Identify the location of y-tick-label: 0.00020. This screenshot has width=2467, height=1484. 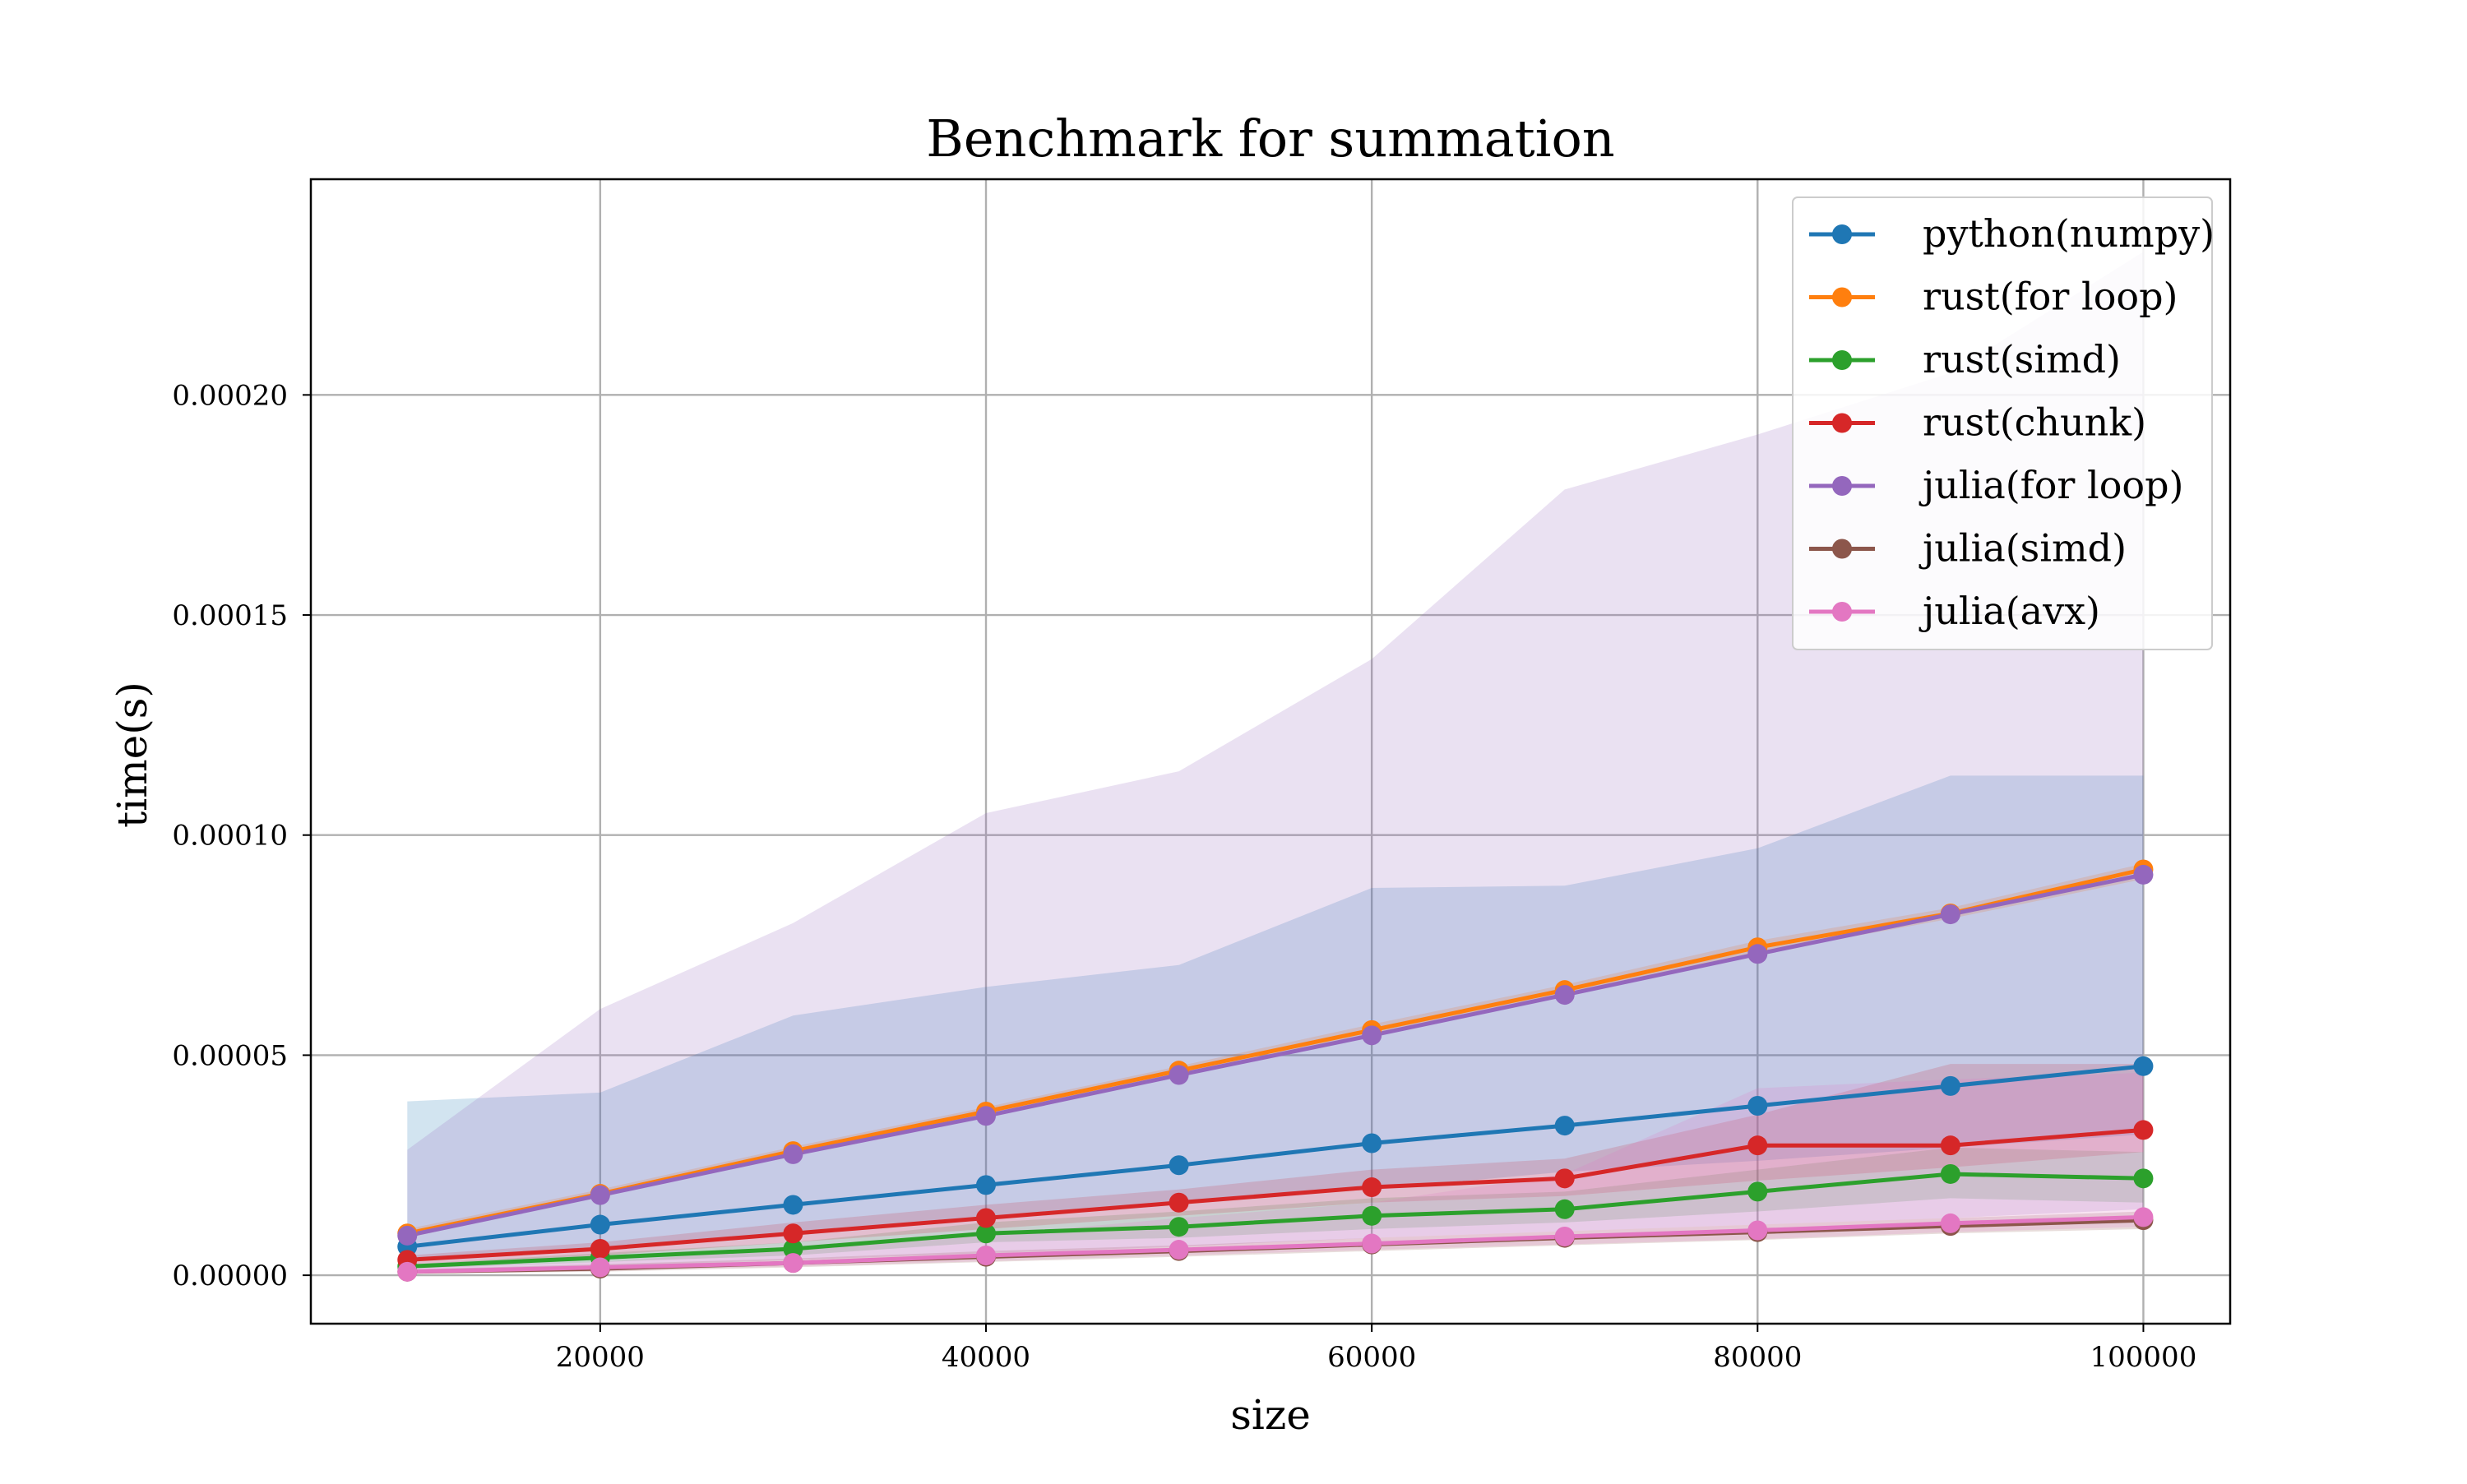
(230, 396).